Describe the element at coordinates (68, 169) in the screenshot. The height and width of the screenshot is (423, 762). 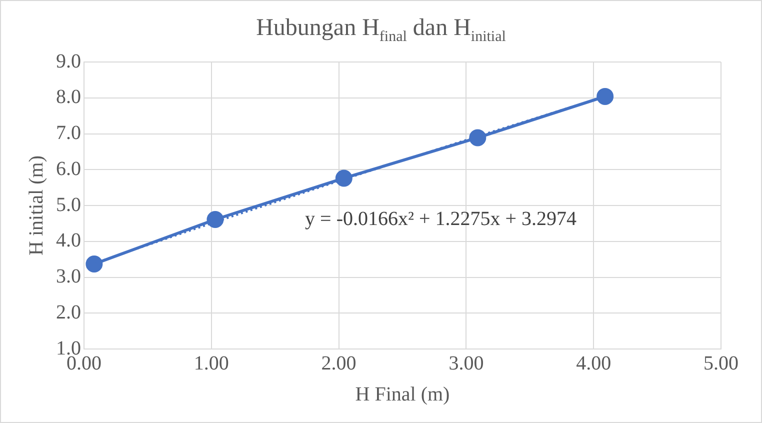
I see `y-tick-label: 6.0` at that location.